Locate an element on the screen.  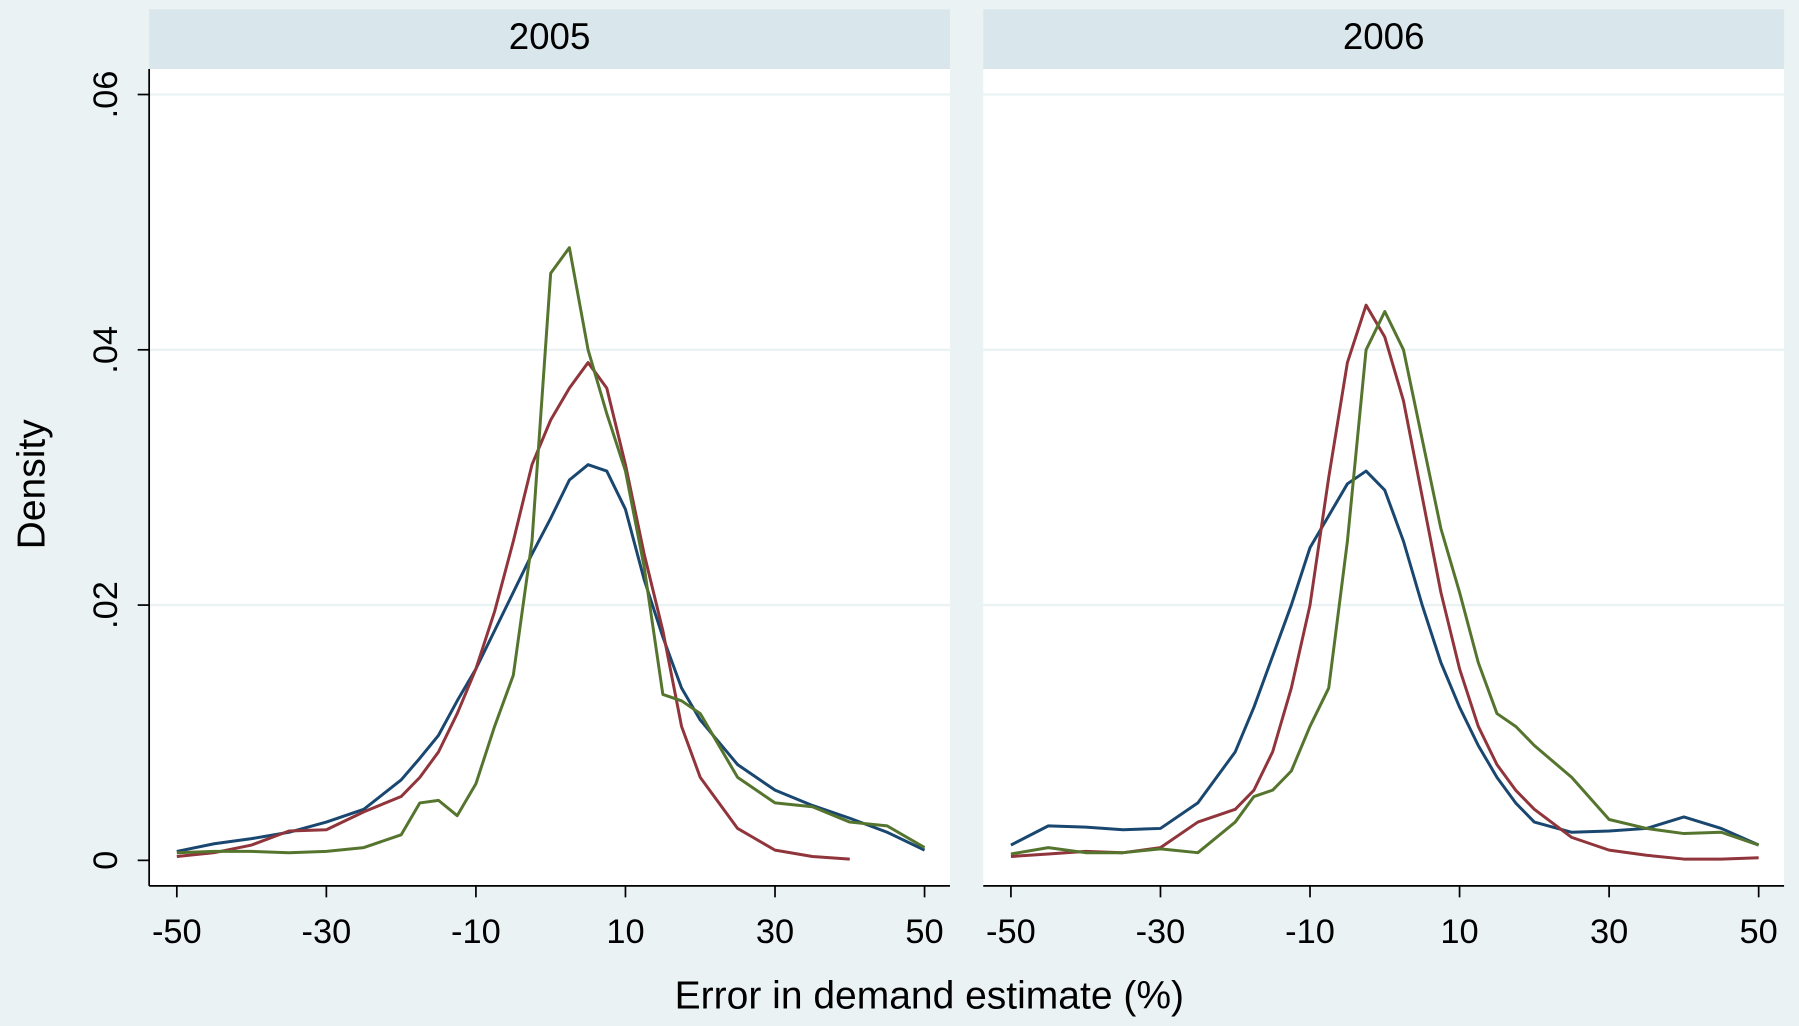
panel-title: 2006 is located at coordinates (1384, 36).